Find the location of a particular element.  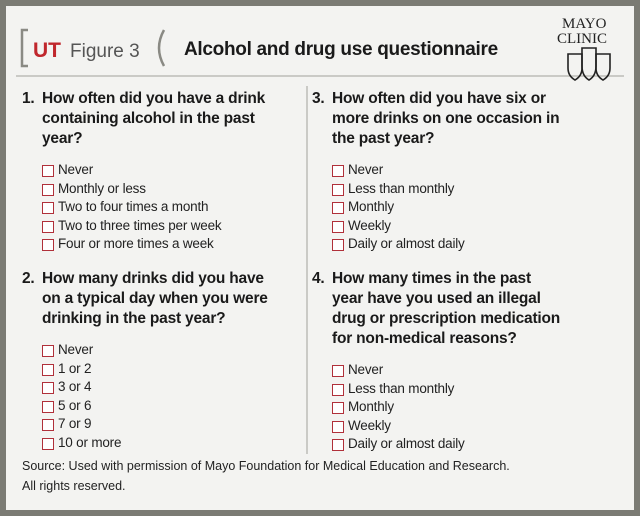

question-text: How many times in the past is located at coordinates (431, 278).